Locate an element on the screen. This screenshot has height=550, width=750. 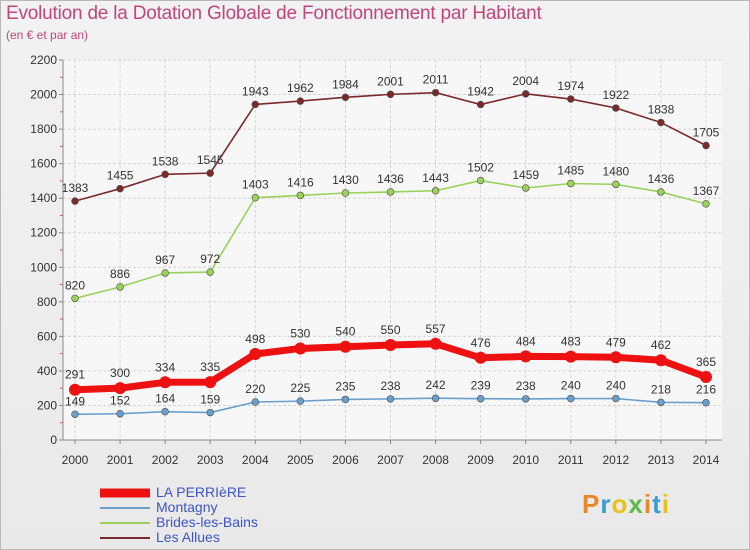
data-label-brides-les-bains: 1436 is located at coordinates (390, 179).